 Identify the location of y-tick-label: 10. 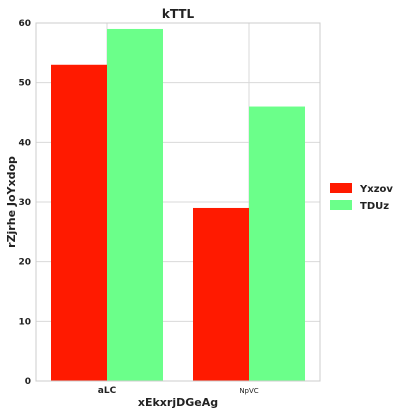
(24, 322).